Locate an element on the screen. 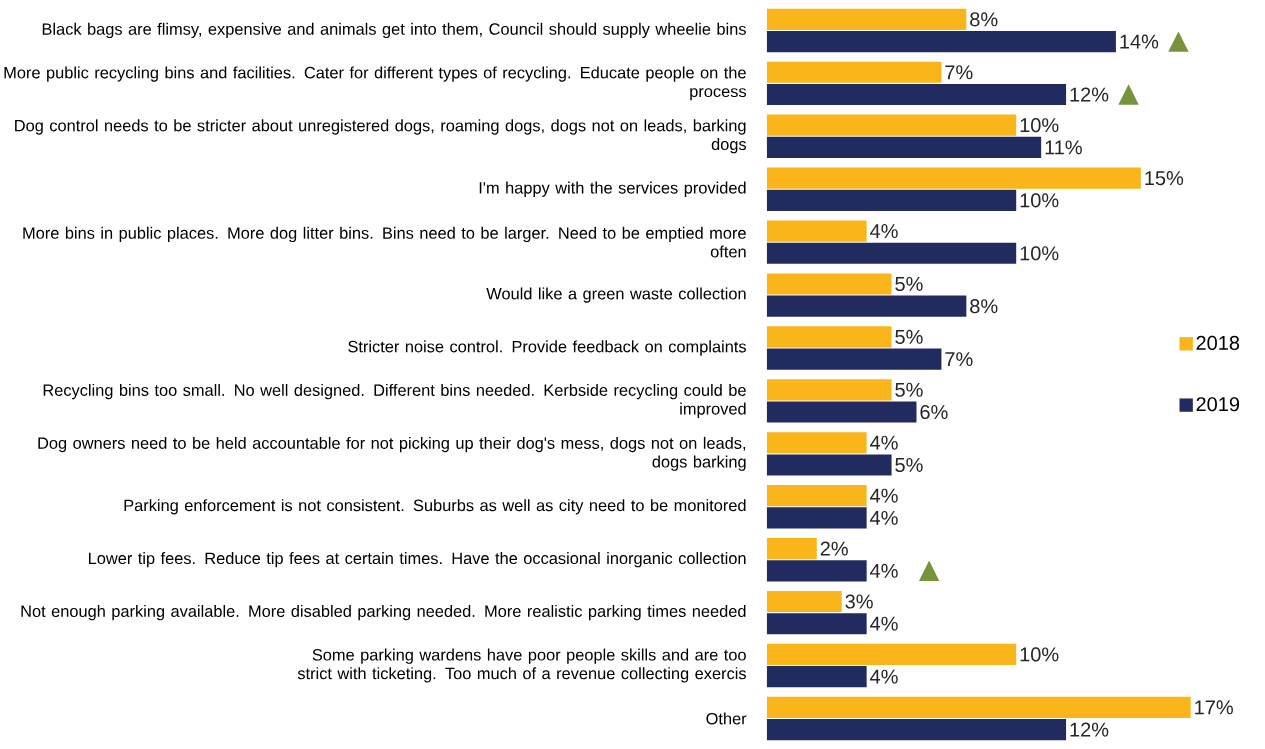 Image resolution: width=1265 pixels, height=749 pixels. y-tick-label: I'm happy with the services provided is located at coordinates (612, 189).